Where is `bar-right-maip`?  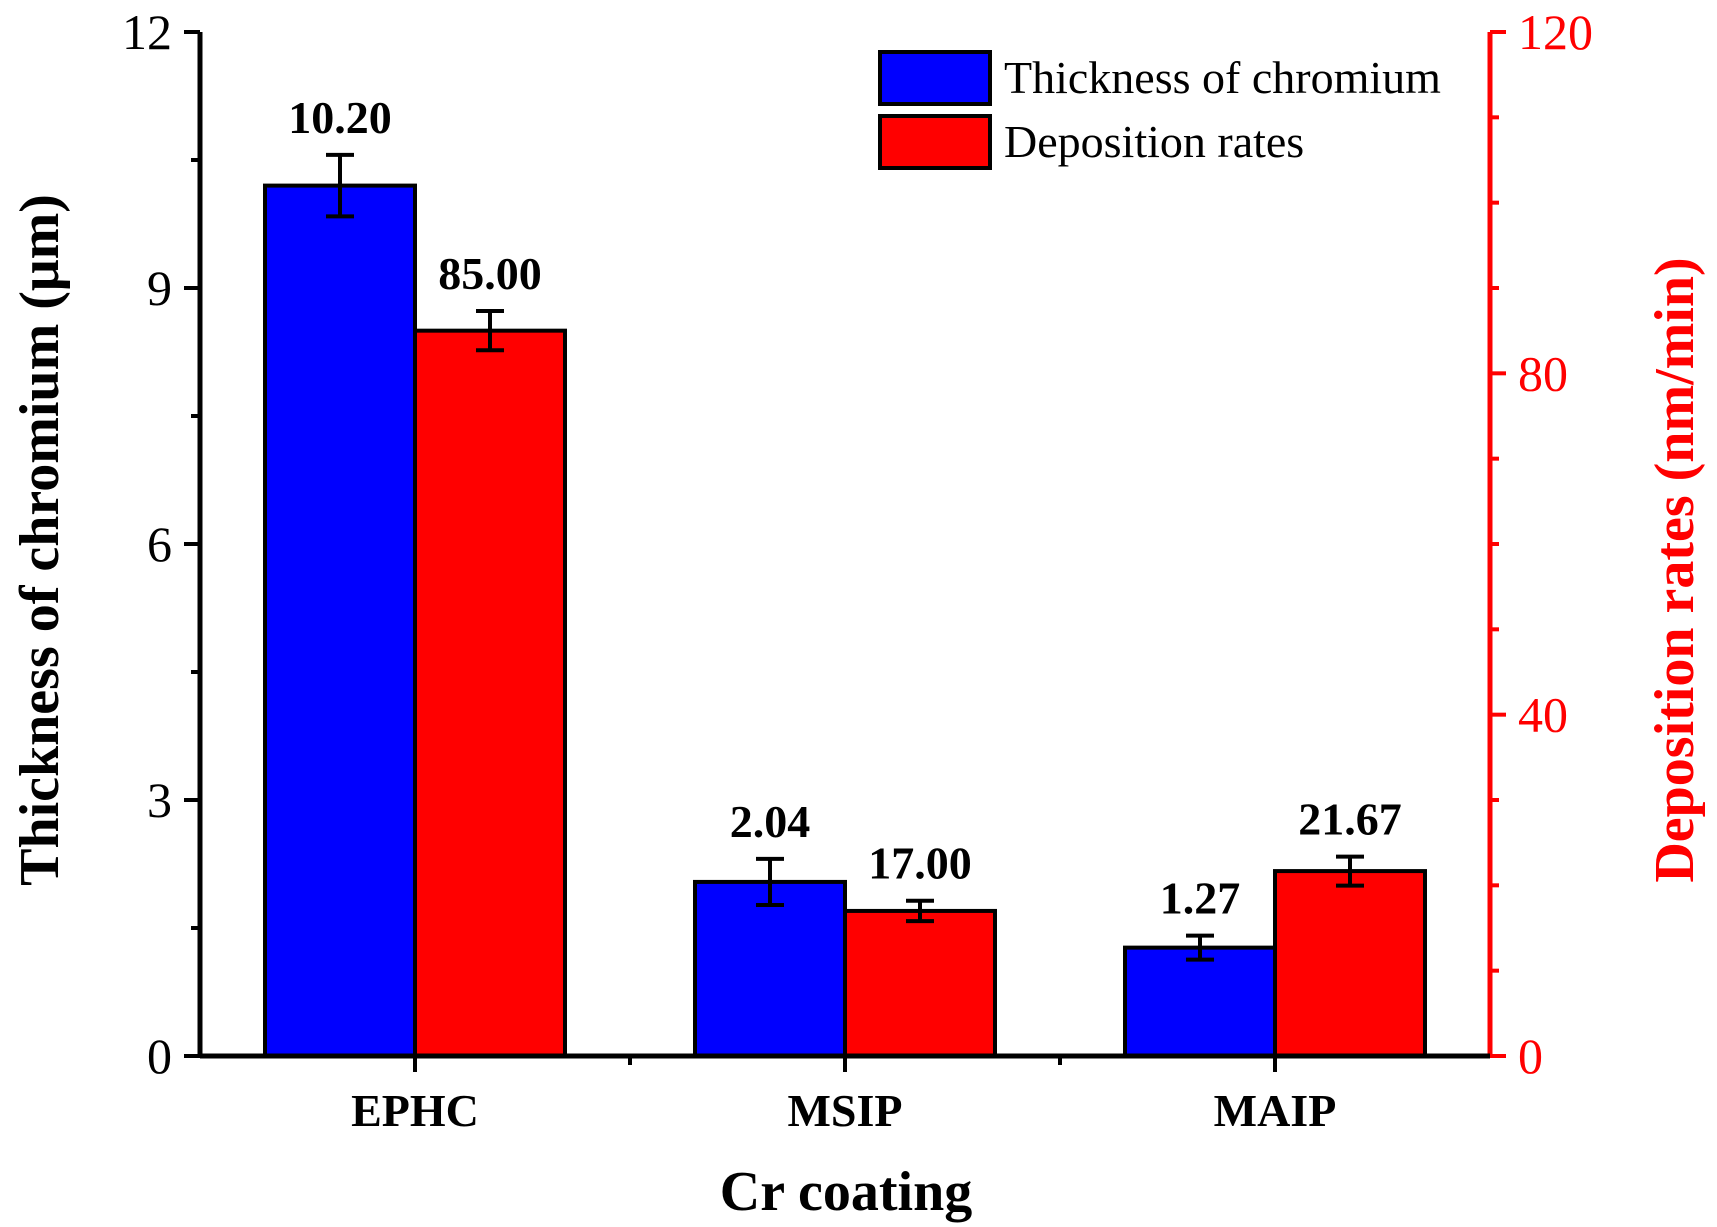 bar-right-maip is located at coordinates (1350, 963).